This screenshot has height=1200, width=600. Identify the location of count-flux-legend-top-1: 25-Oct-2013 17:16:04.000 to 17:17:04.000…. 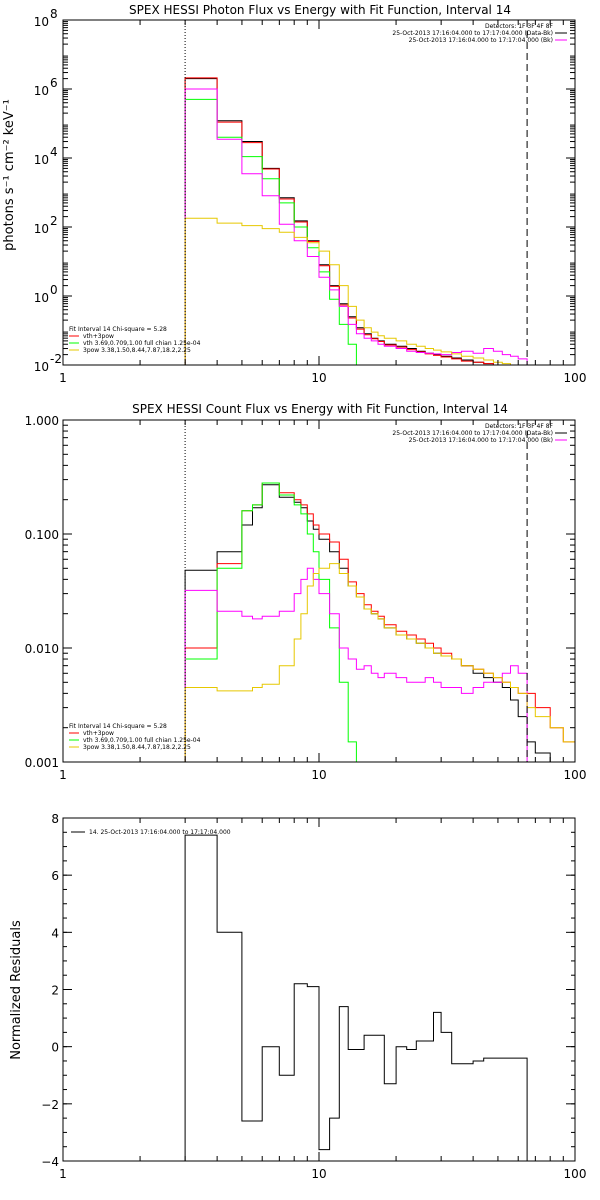
(472, 433).